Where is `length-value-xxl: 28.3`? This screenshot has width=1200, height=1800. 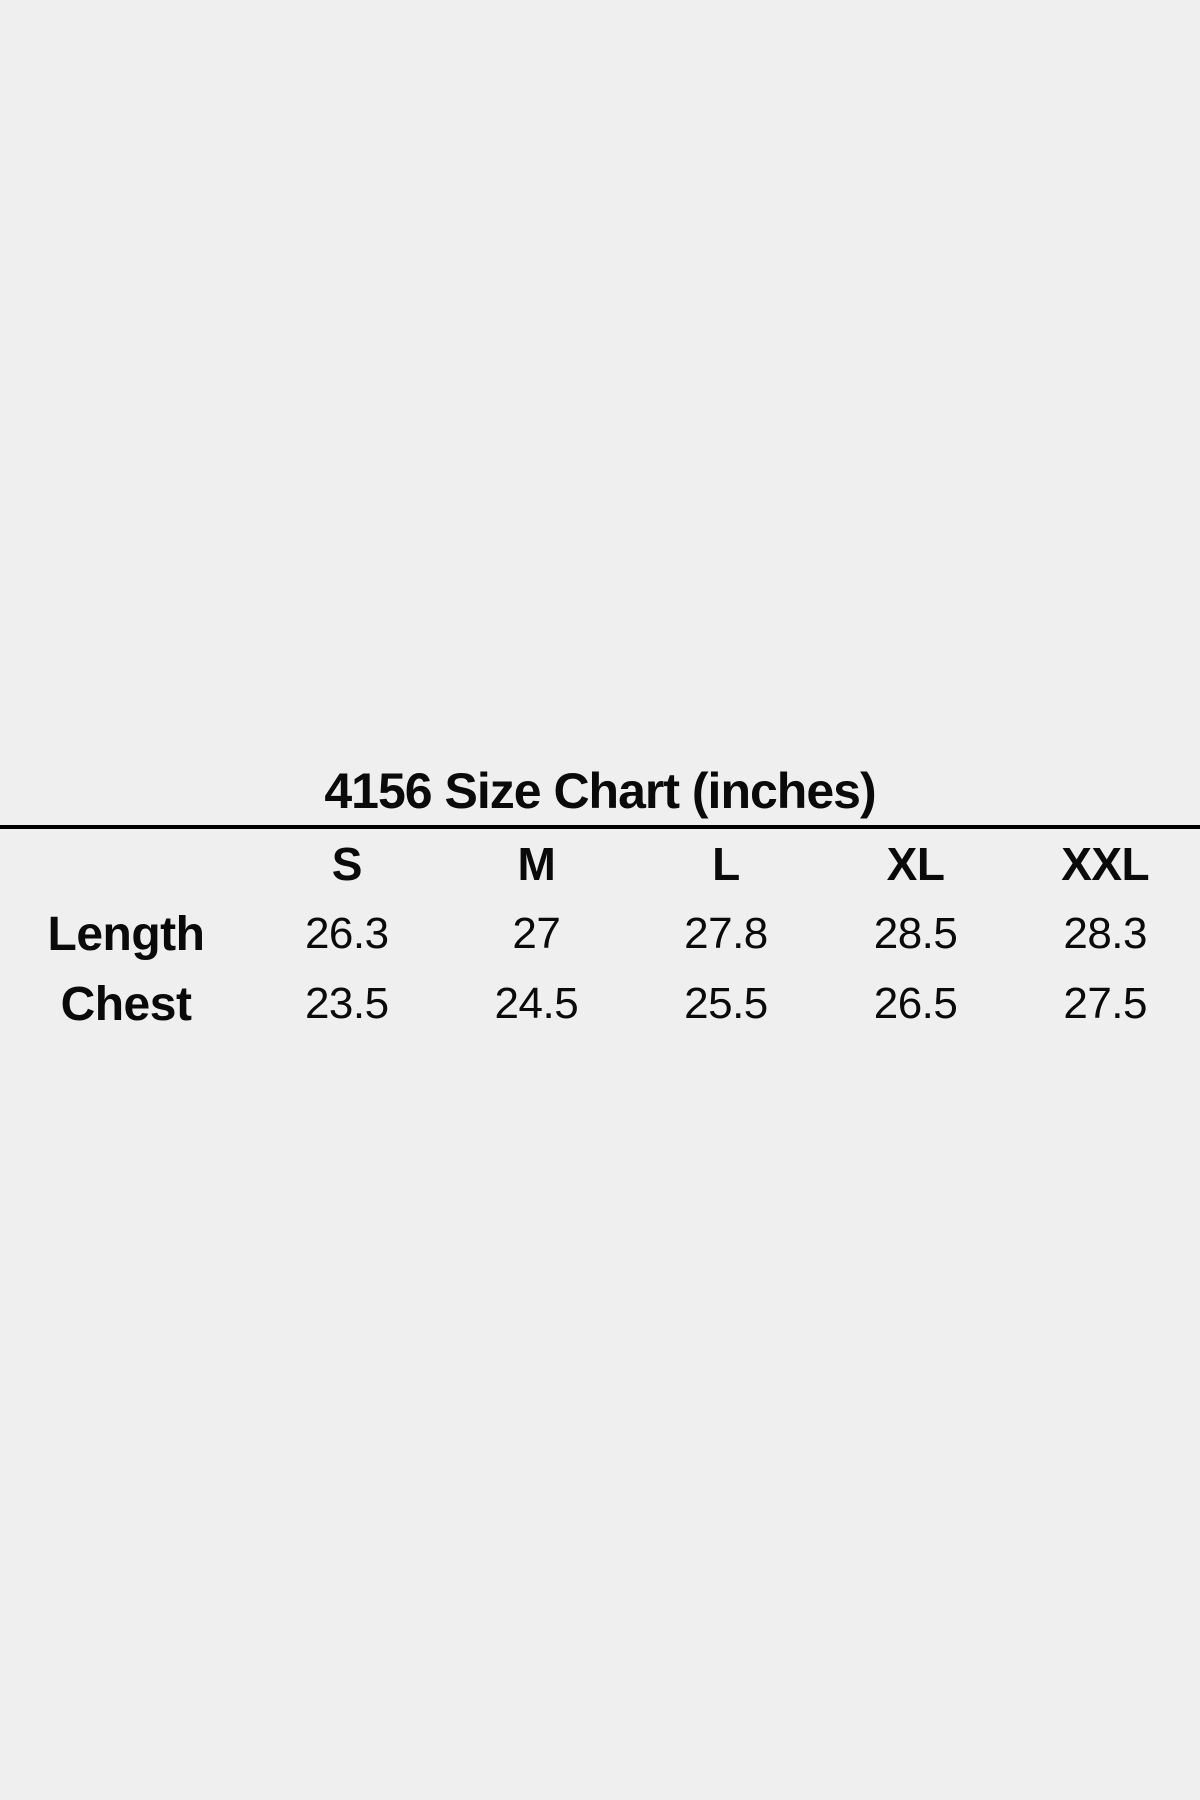
length-value-xxl: 28.3 is located at coordinates (1105, 933).